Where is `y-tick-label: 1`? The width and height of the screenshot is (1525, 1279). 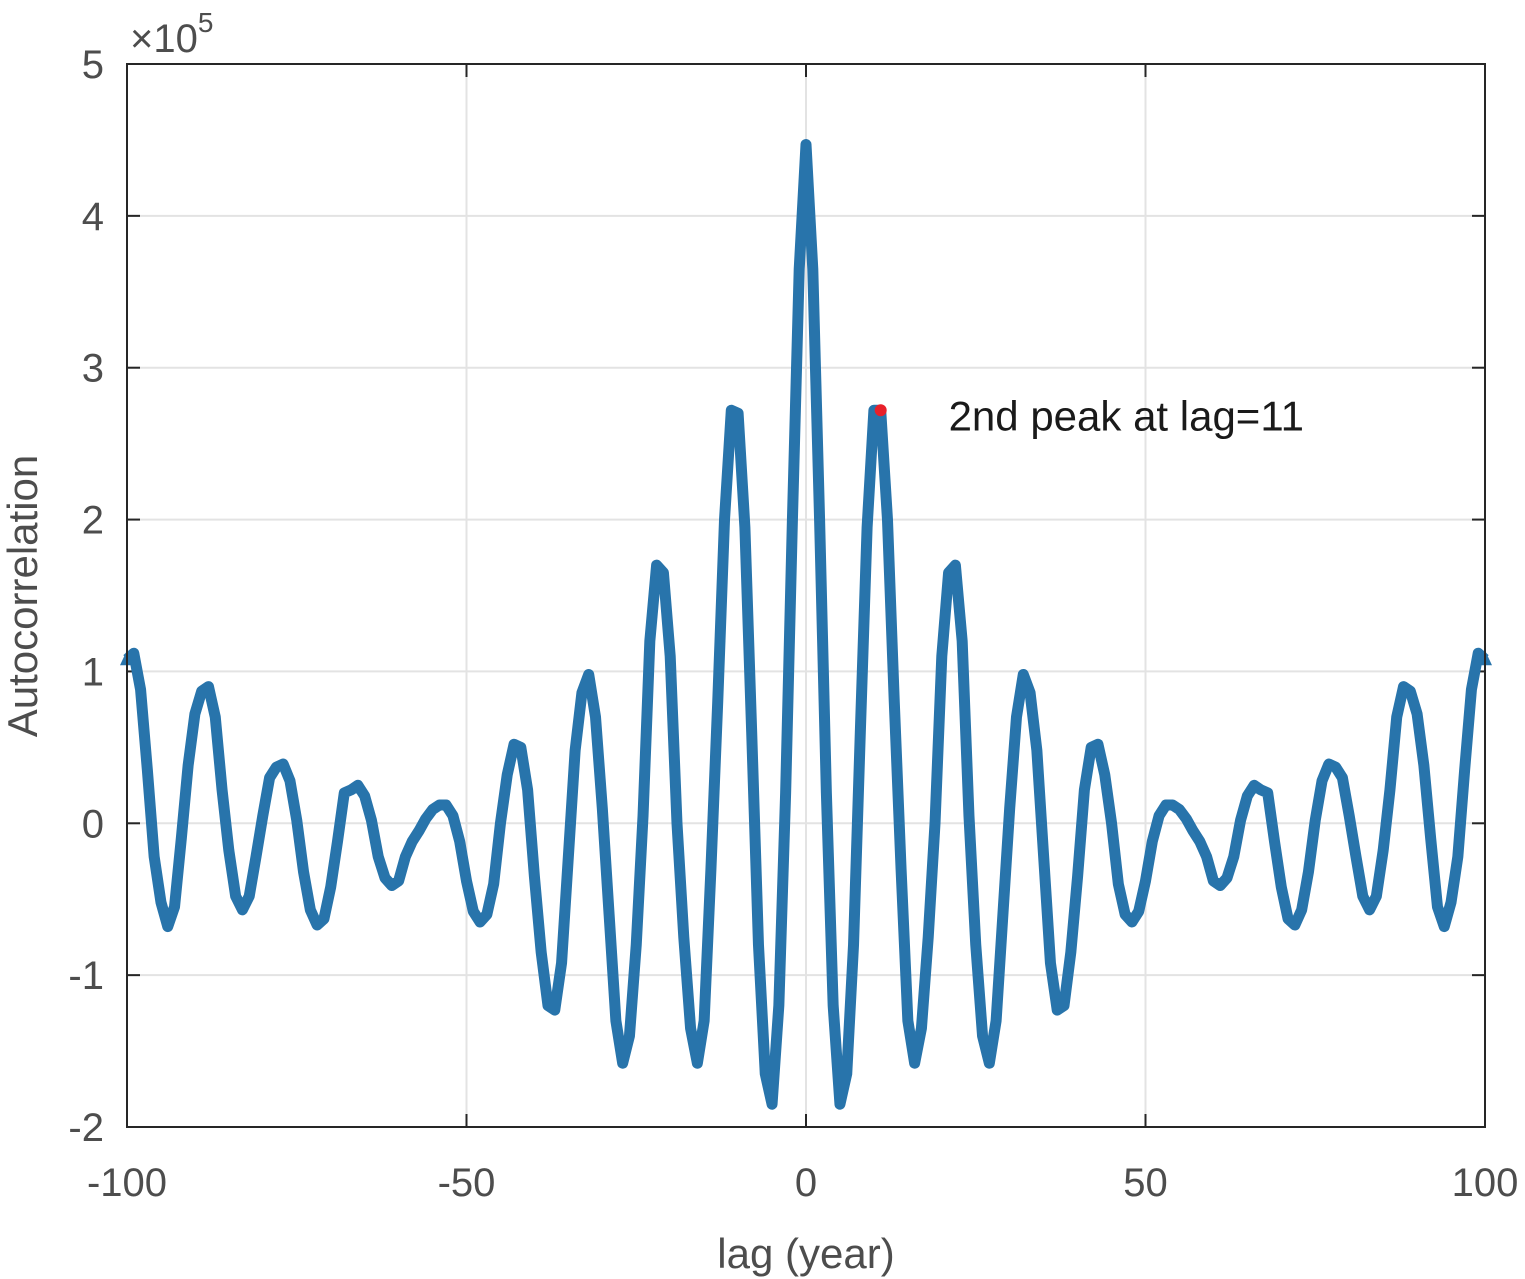 y-tick-label: 1 is located at coordinates (93, 672).